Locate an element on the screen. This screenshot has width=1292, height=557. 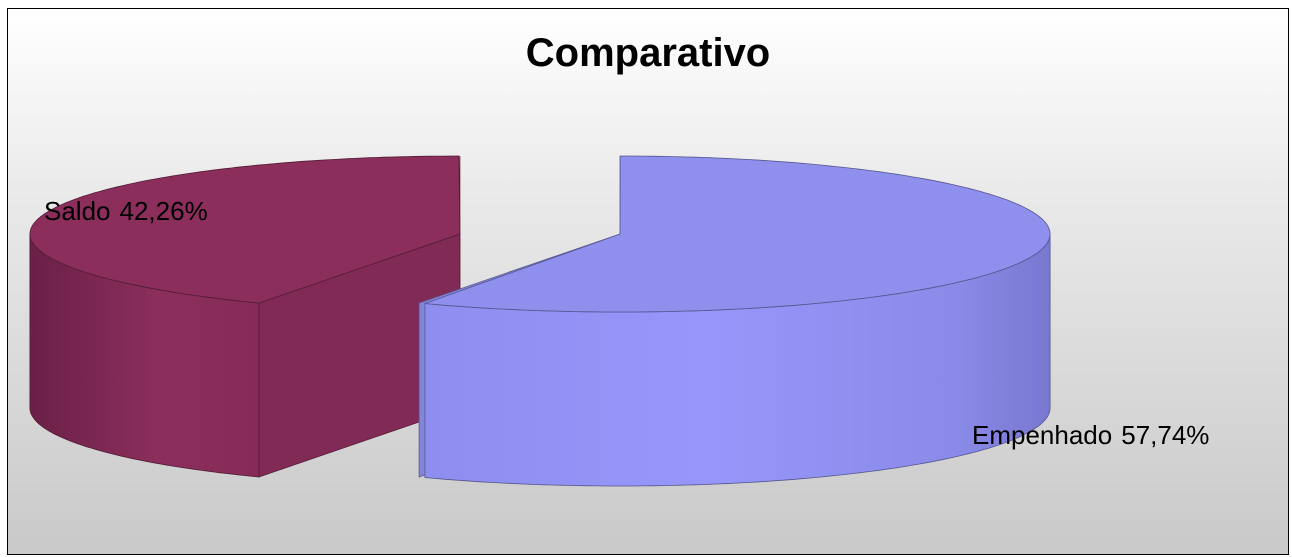
slice-empenhado is located at coordinates (737, 234).